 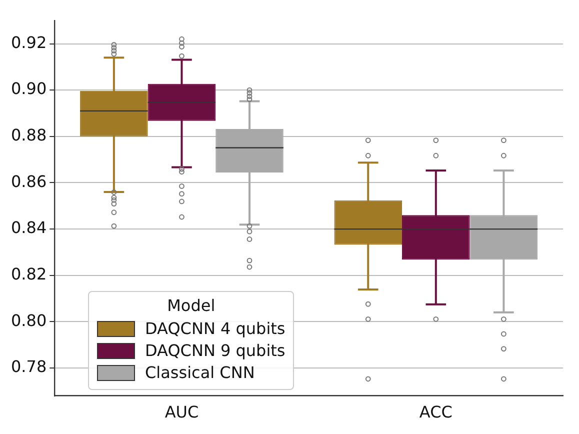 I want to click on y-tick-label: 0.92, so click(x=29, y=42).